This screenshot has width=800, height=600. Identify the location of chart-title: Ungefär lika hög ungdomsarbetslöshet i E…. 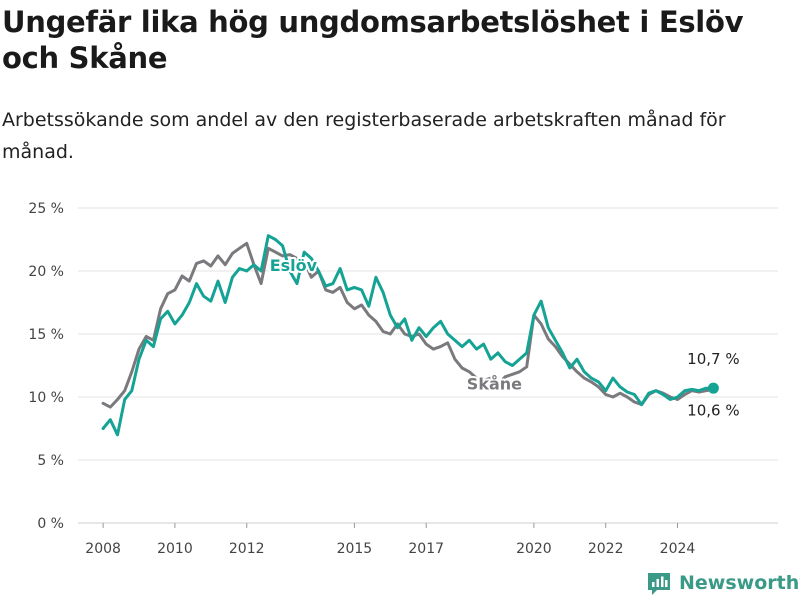
(373, 40).